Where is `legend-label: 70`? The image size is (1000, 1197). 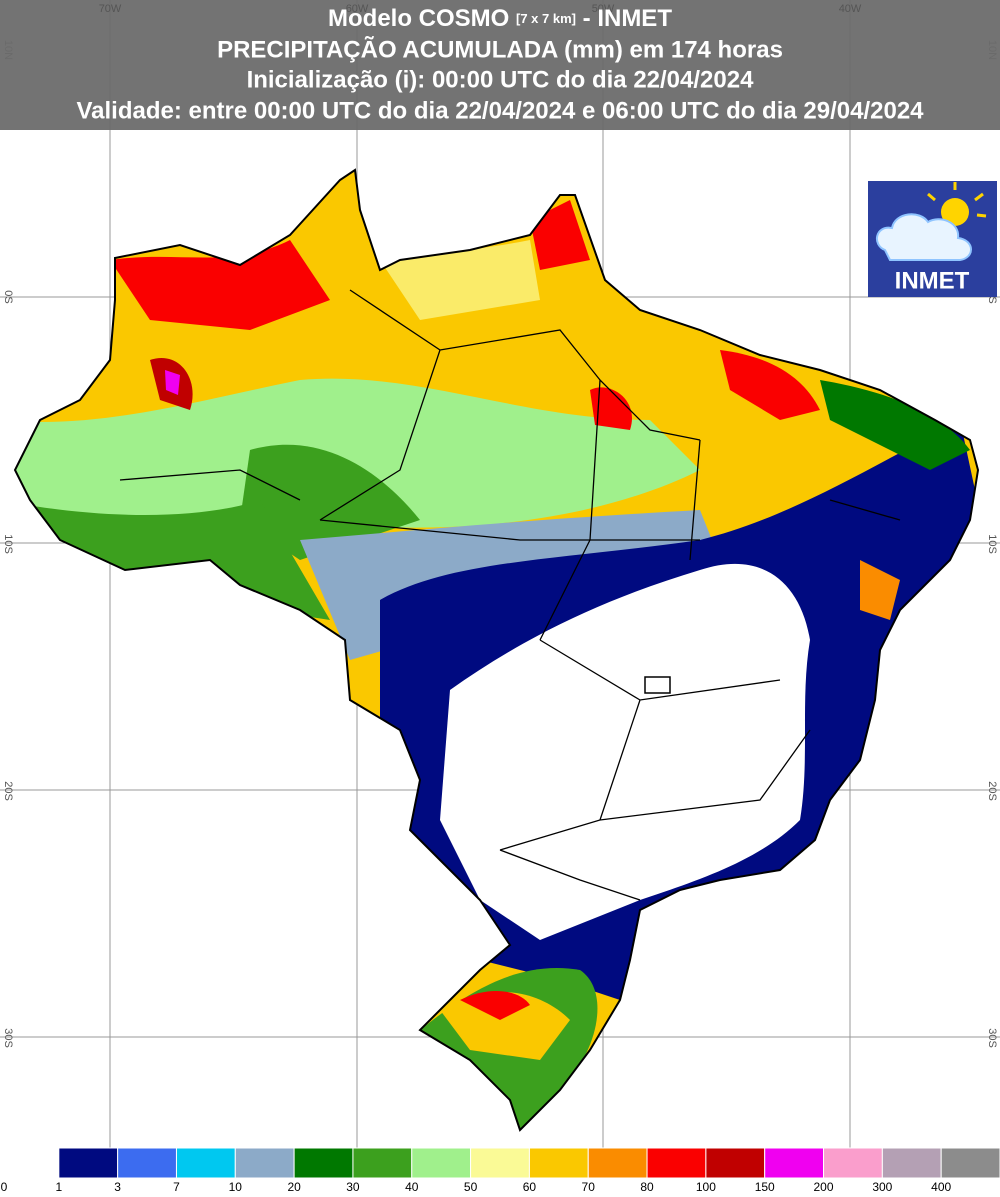
legend-label: 70 is located at coordinates (589, 1187).